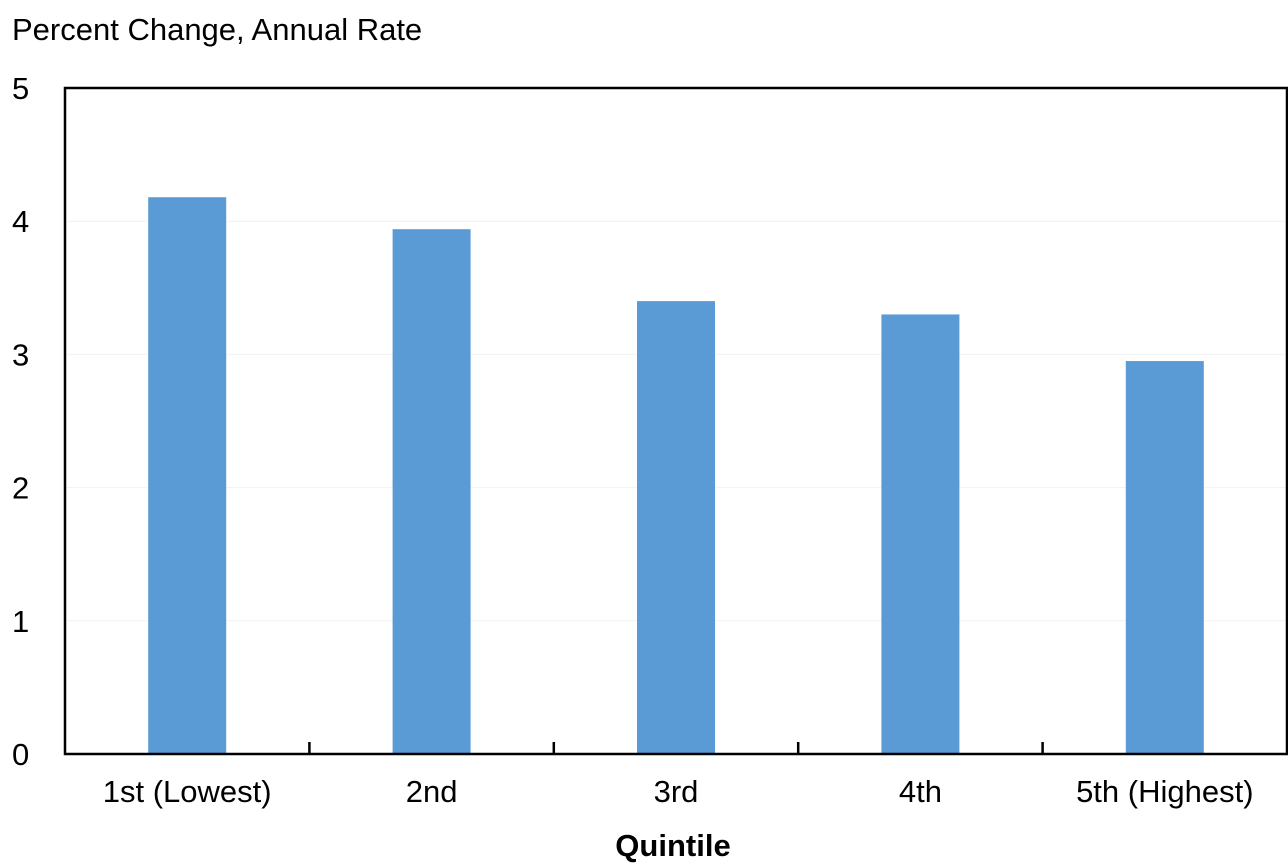  Describe the element at coordinates (676, 791) in the screenshot. I see `x-tick-label-3: 3rd` at that location.